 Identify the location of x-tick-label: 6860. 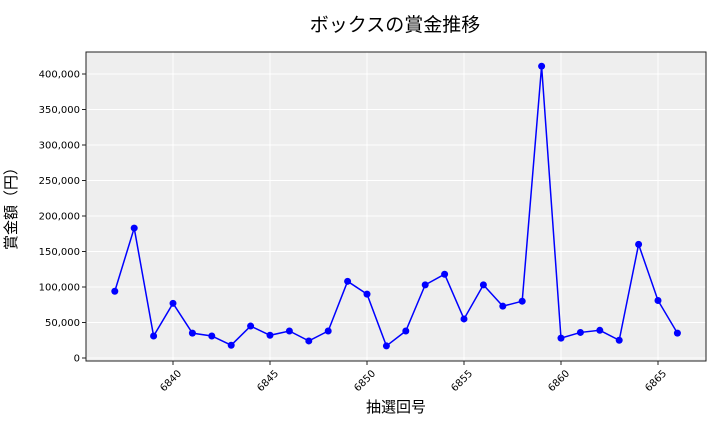
(559, 381).